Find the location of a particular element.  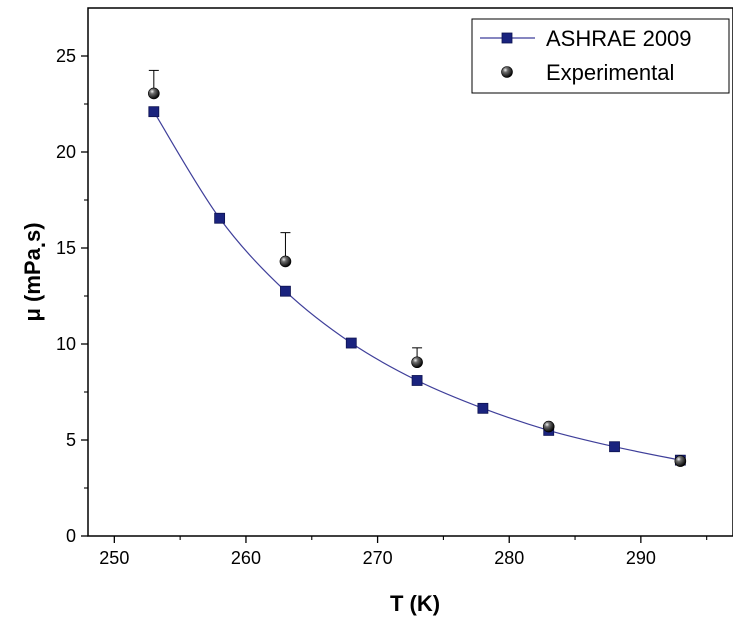

y-axis-title-main: μ (mPa is located at coordinates (32, 284).